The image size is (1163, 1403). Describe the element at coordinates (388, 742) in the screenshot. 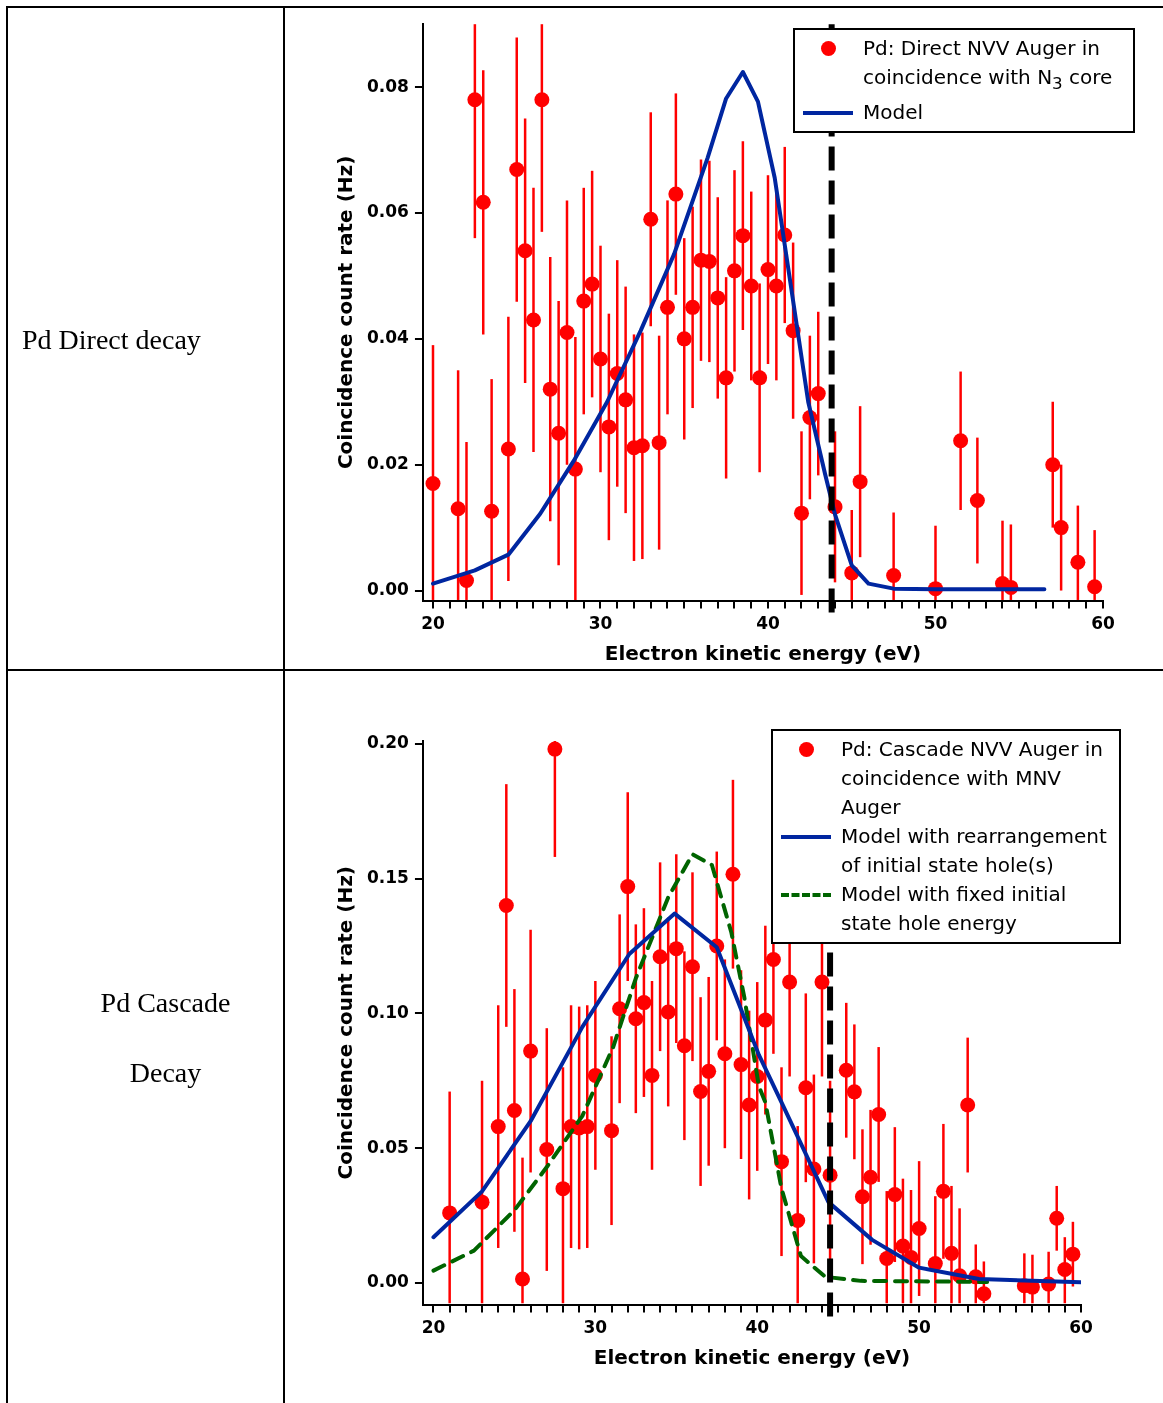

I see `y-tick-label: 0.20` at that location.